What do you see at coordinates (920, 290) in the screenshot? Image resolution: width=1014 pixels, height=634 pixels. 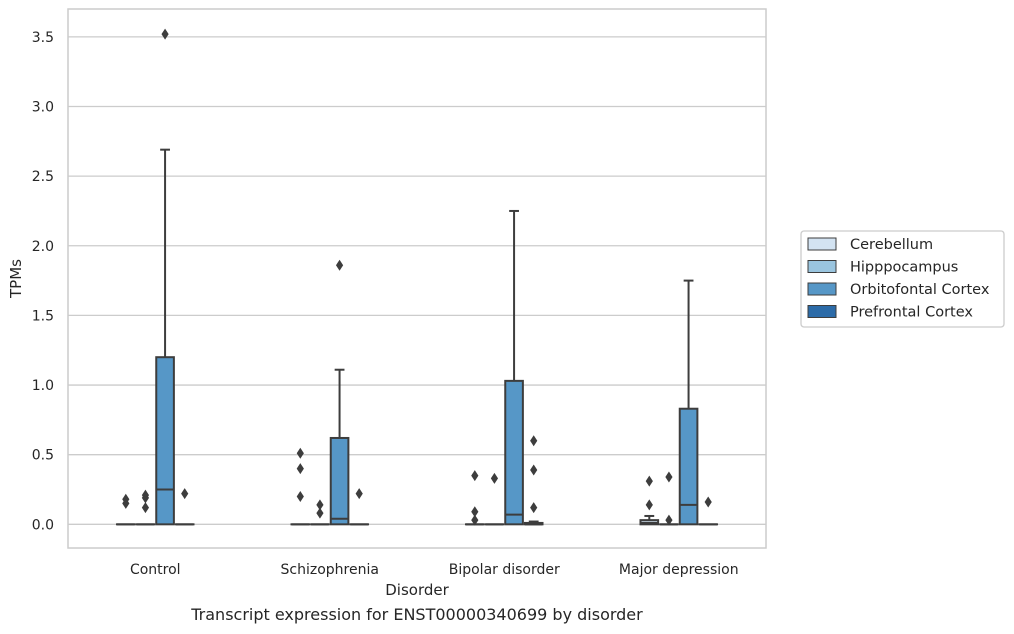 I see `legend-label: Orbitofontal Cortex` at bounding box center [920, 290].